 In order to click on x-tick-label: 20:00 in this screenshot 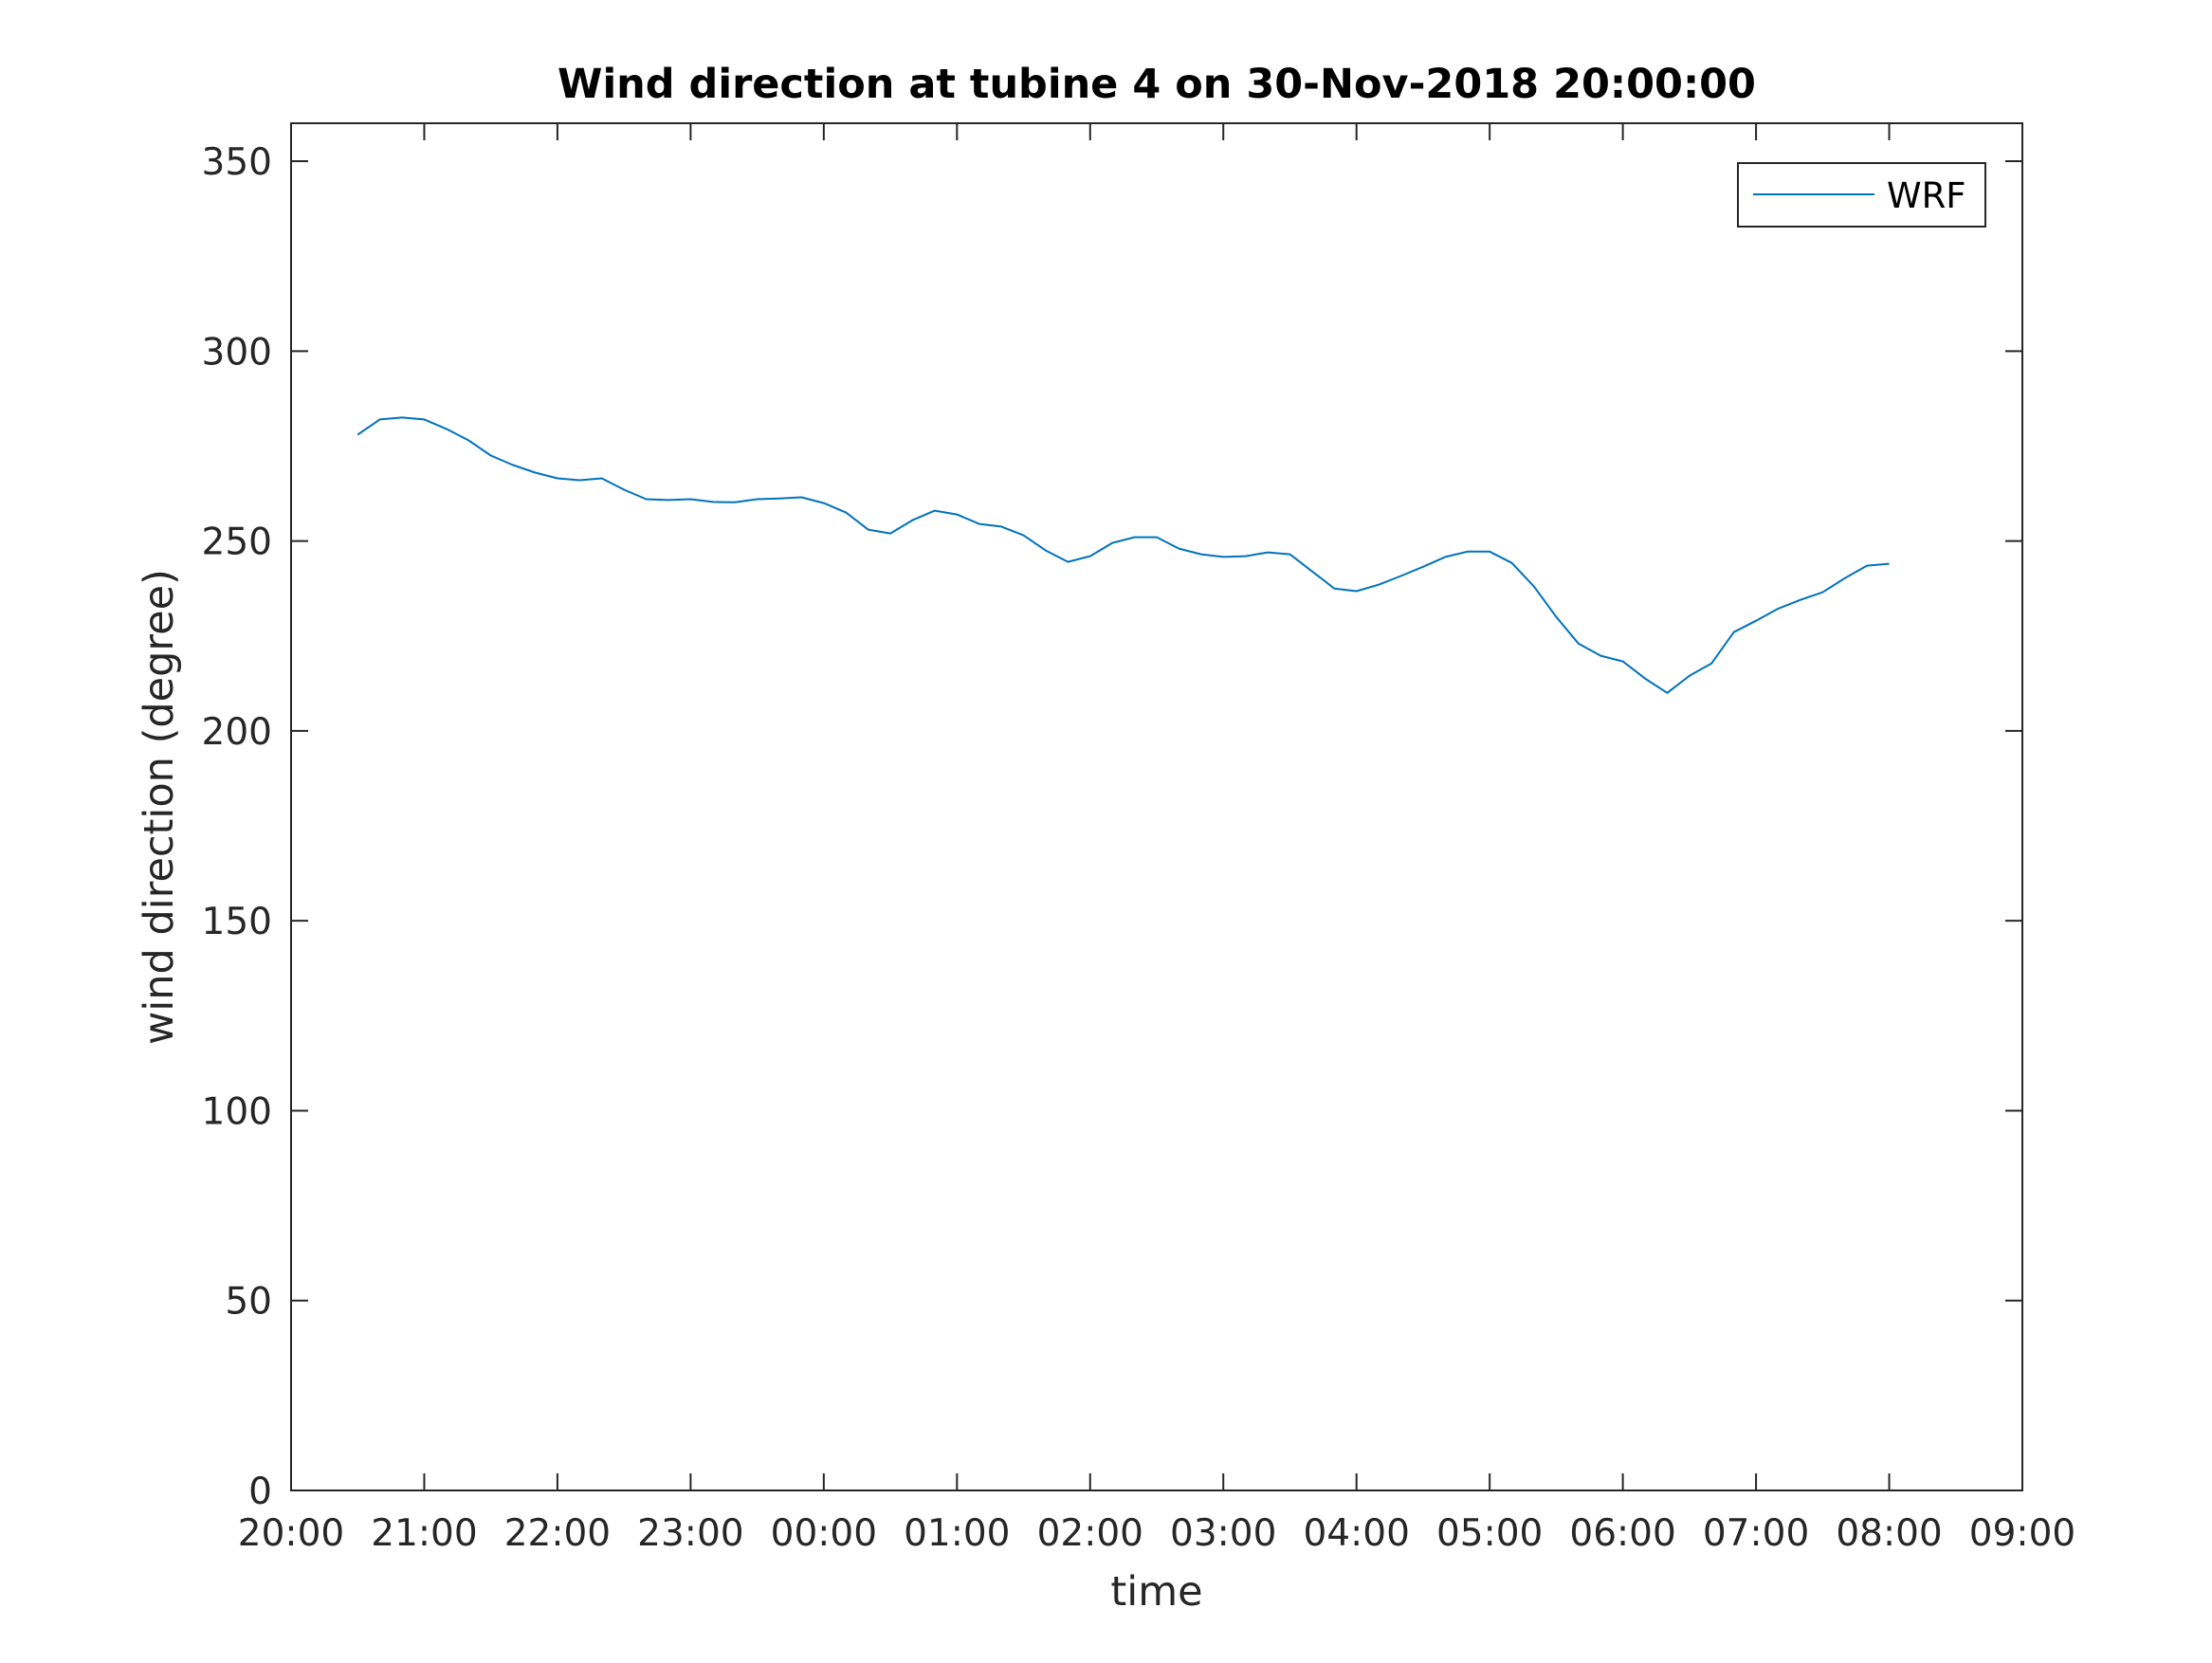, I will do `click(291, 1533)`.